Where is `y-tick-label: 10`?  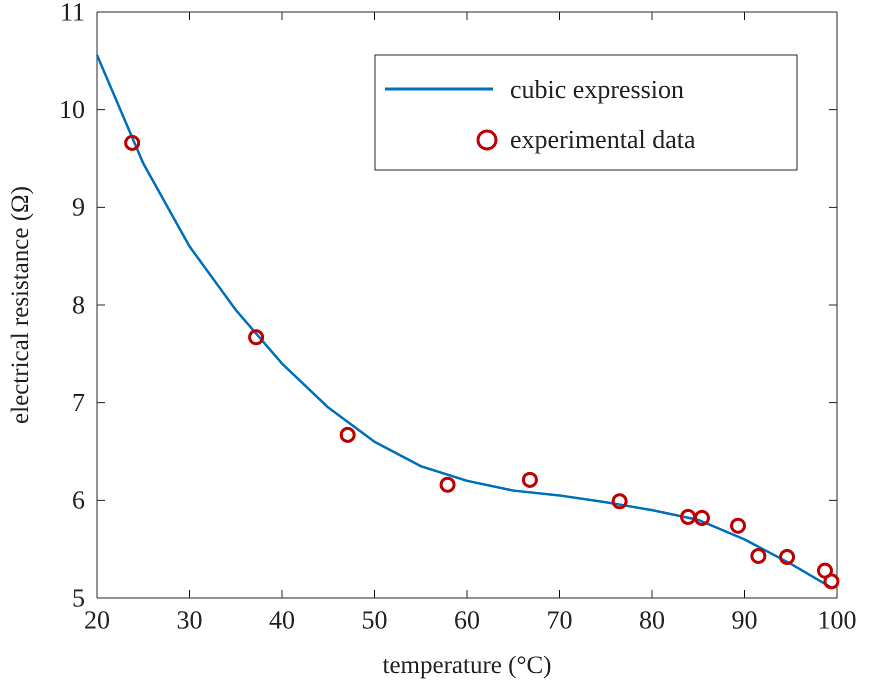
y-tick-label: 10 is located at coordinates (72, 109).